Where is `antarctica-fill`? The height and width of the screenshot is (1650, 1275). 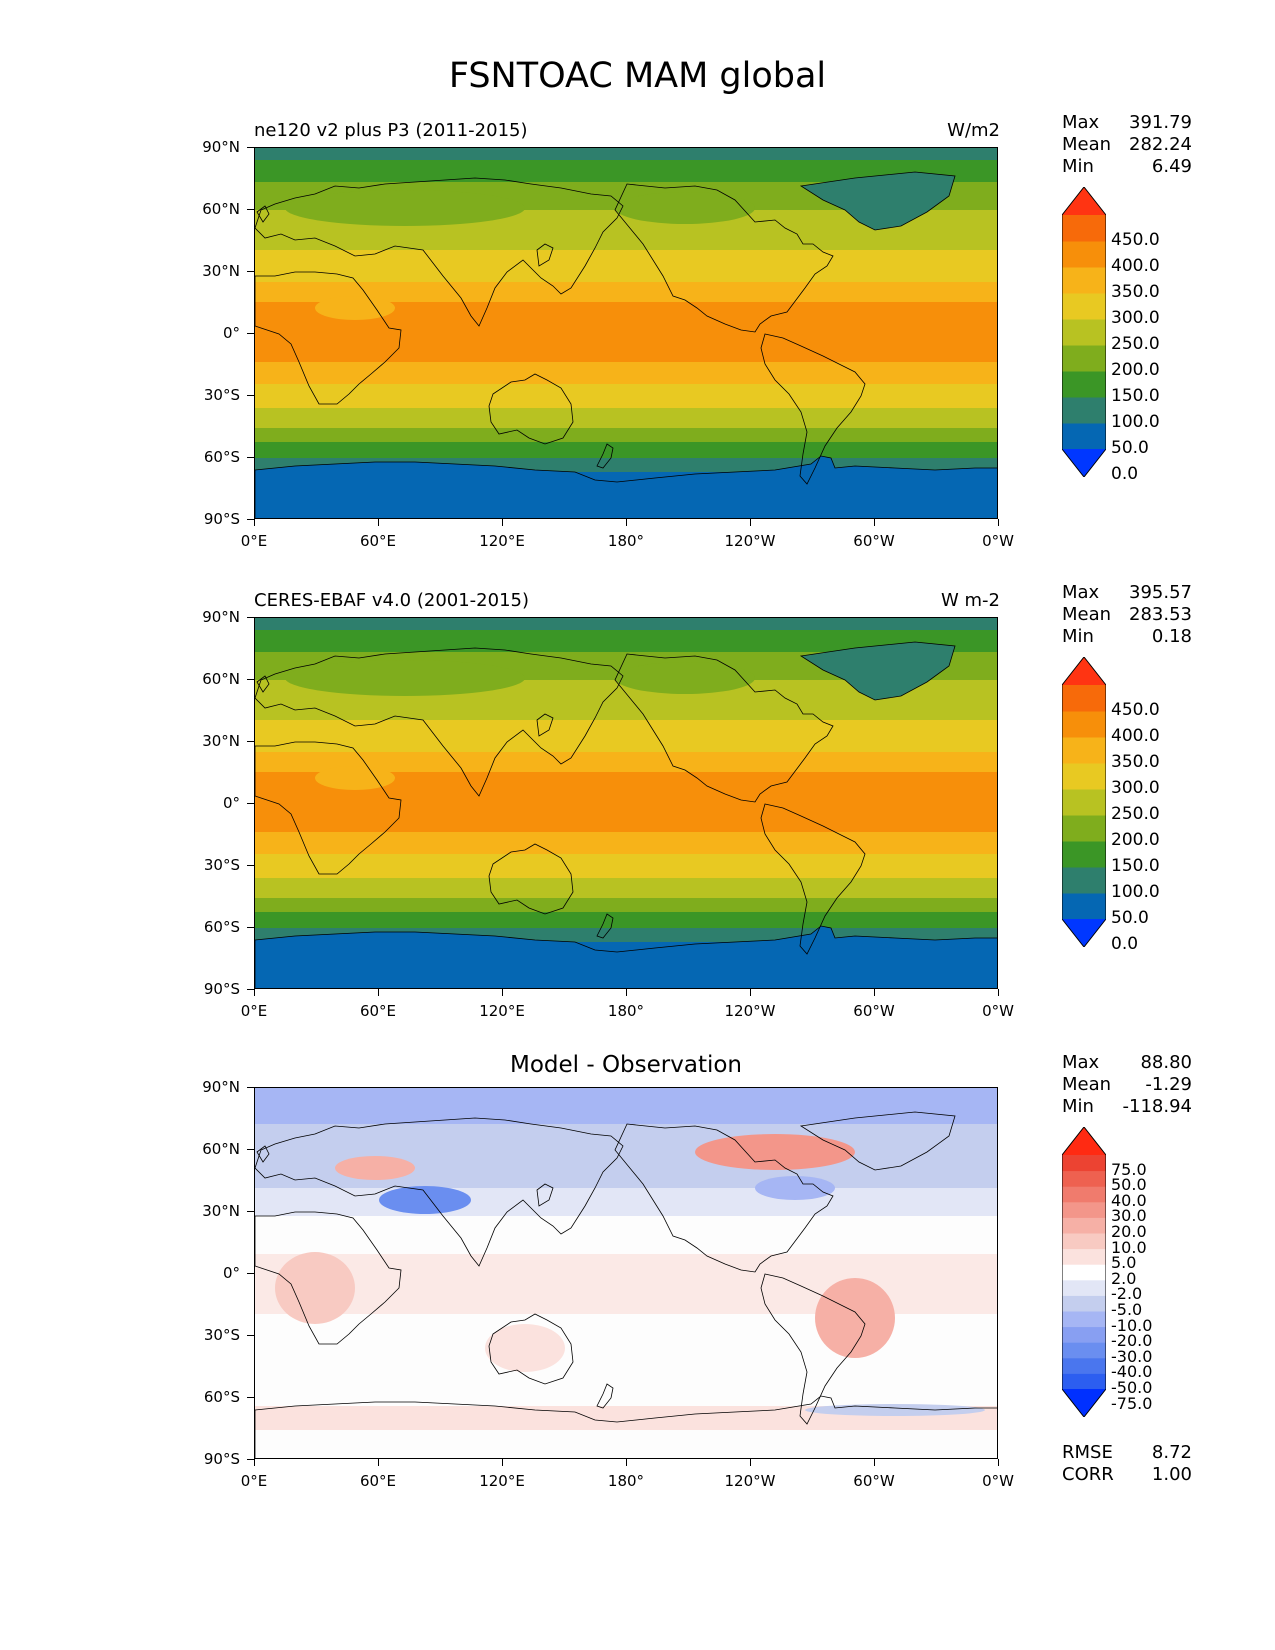 antarctica-fill is located at coordinates (626, 487).